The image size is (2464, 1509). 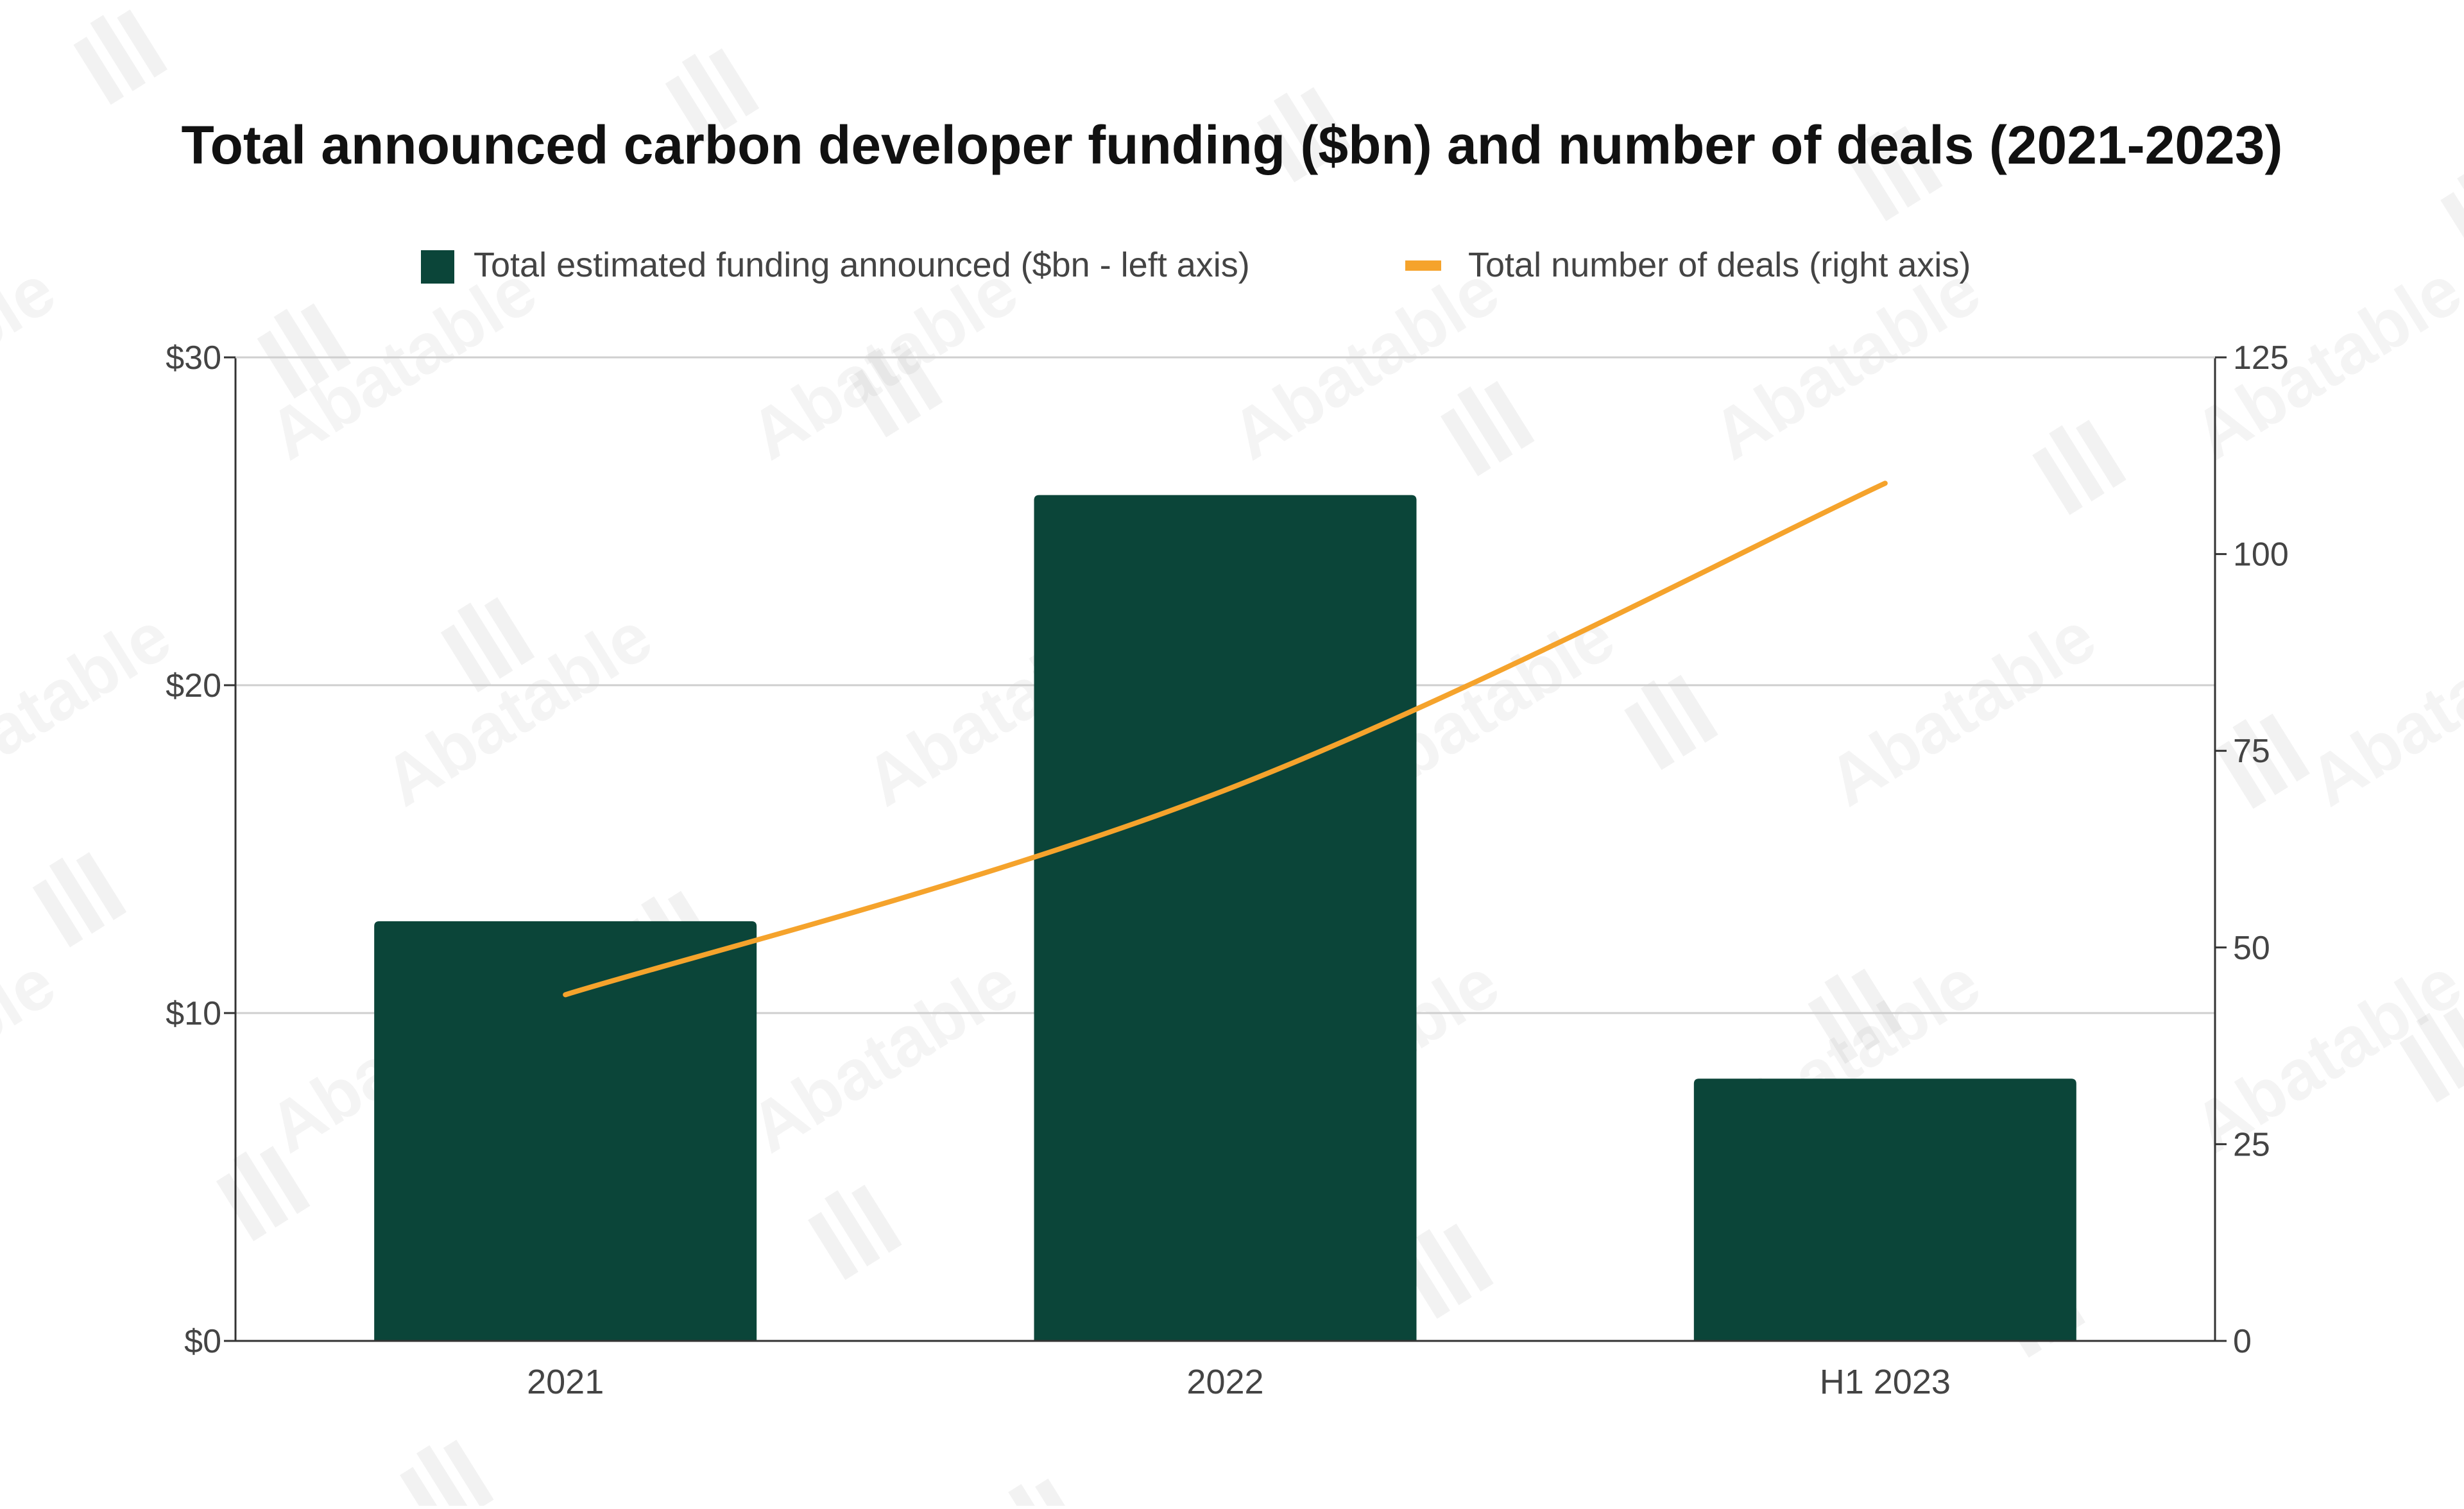 What do you see at coordinates (1225, 1382) in the screenshot?
I see `x-tick-label: 2022` at bounding box center [1225, 1382].